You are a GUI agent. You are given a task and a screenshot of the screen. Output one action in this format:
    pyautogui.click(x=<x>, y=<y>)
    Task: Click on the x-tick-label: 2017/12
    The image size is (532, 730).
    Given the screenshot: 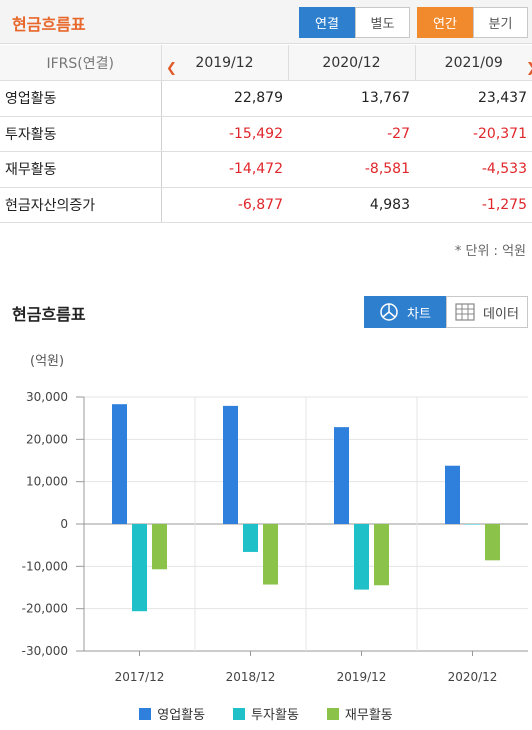 What is the action you would take?
    pyautogui.click(x=140, y=677)
    